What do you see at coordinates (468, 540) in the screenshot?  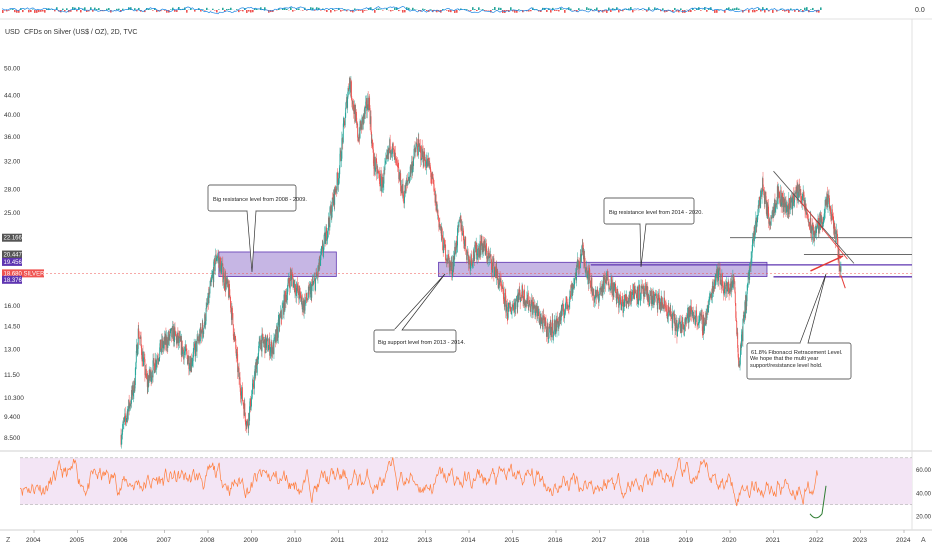 I see `time-tick-label: 2014` at bounding box center [468, 540].